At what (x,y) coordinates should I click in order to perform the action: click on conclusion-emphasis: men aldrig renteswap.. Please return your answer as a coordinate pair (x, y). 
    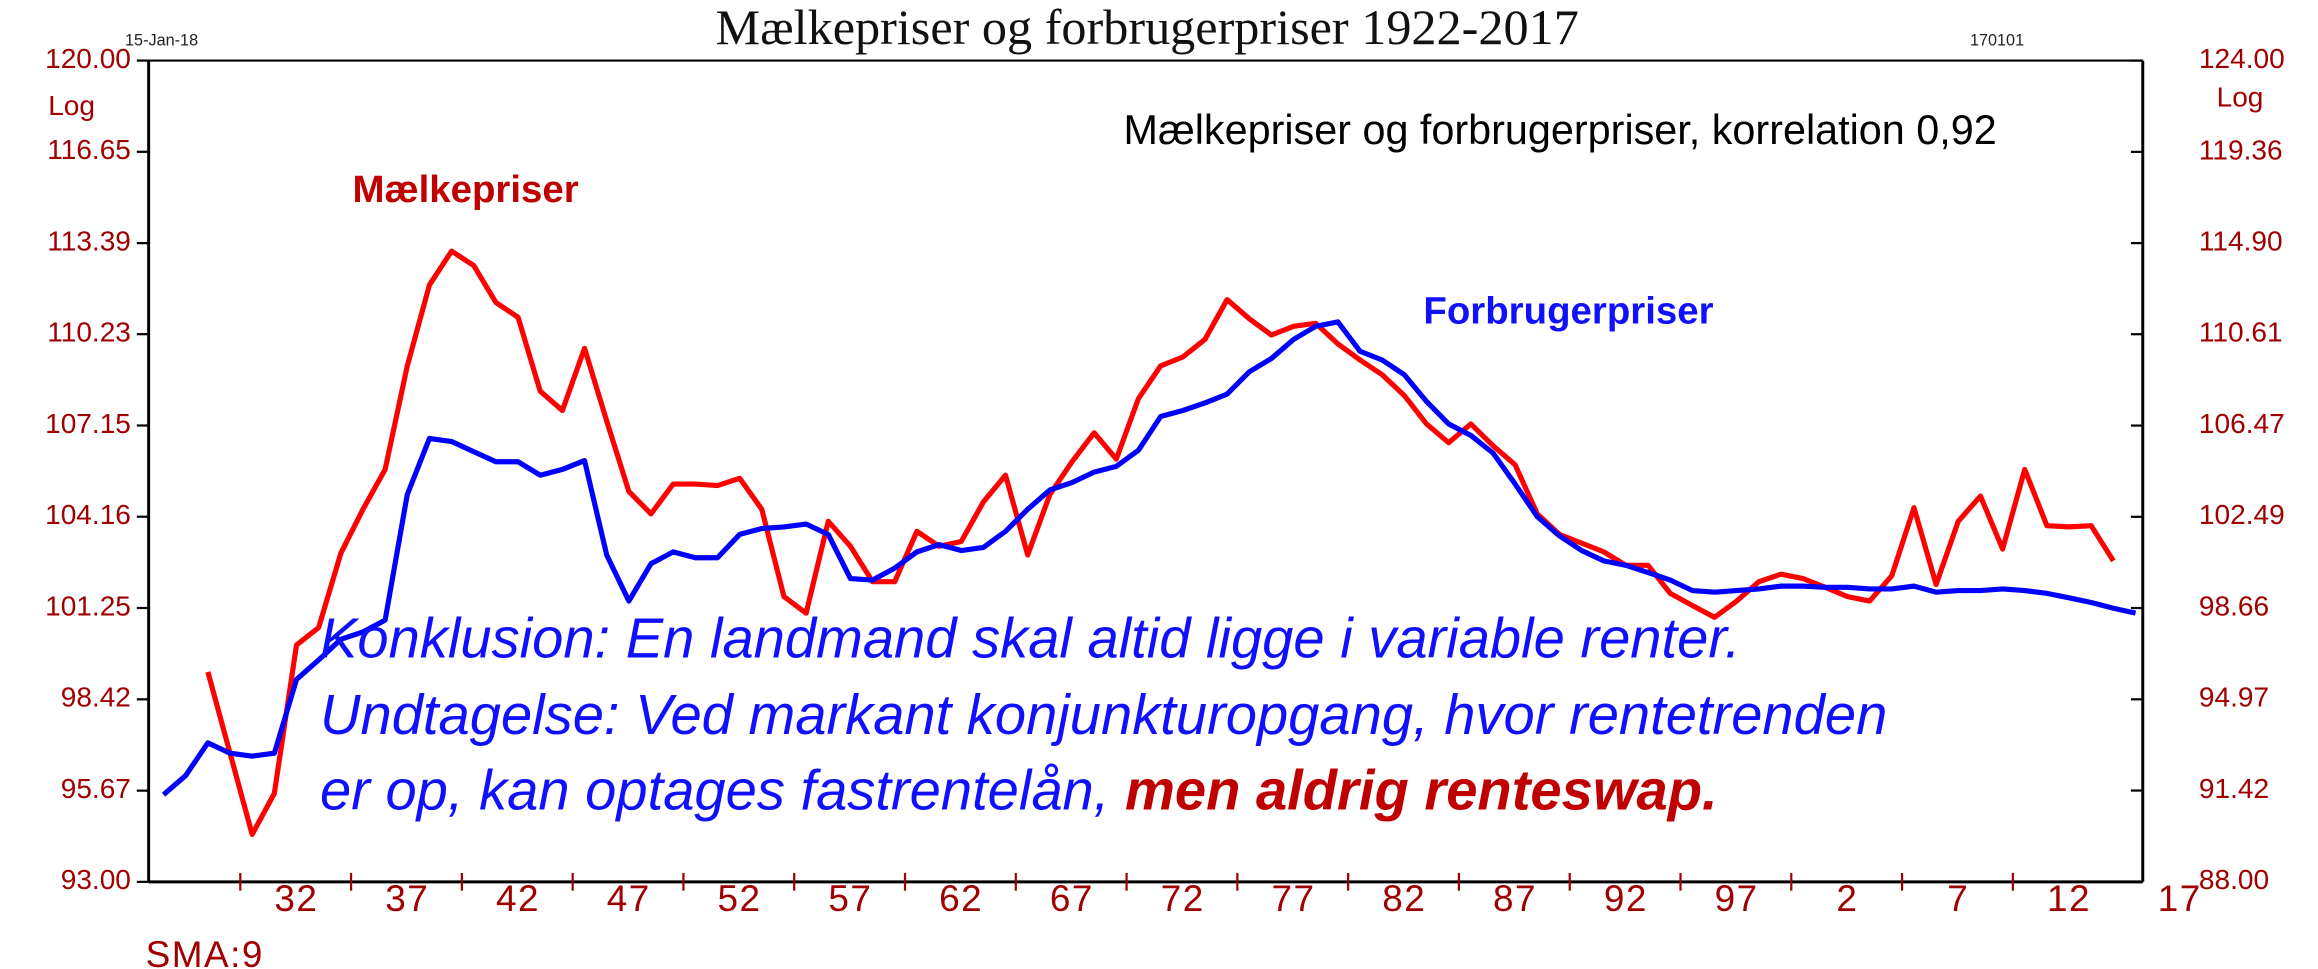
    Looking at the image, I should click on (1421, 790).